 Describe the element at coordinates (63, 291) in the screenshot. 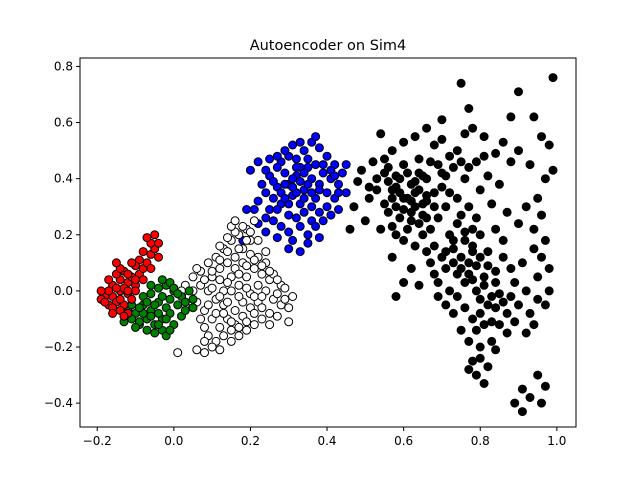

I see `y-tick-label: 0.0` at that location.